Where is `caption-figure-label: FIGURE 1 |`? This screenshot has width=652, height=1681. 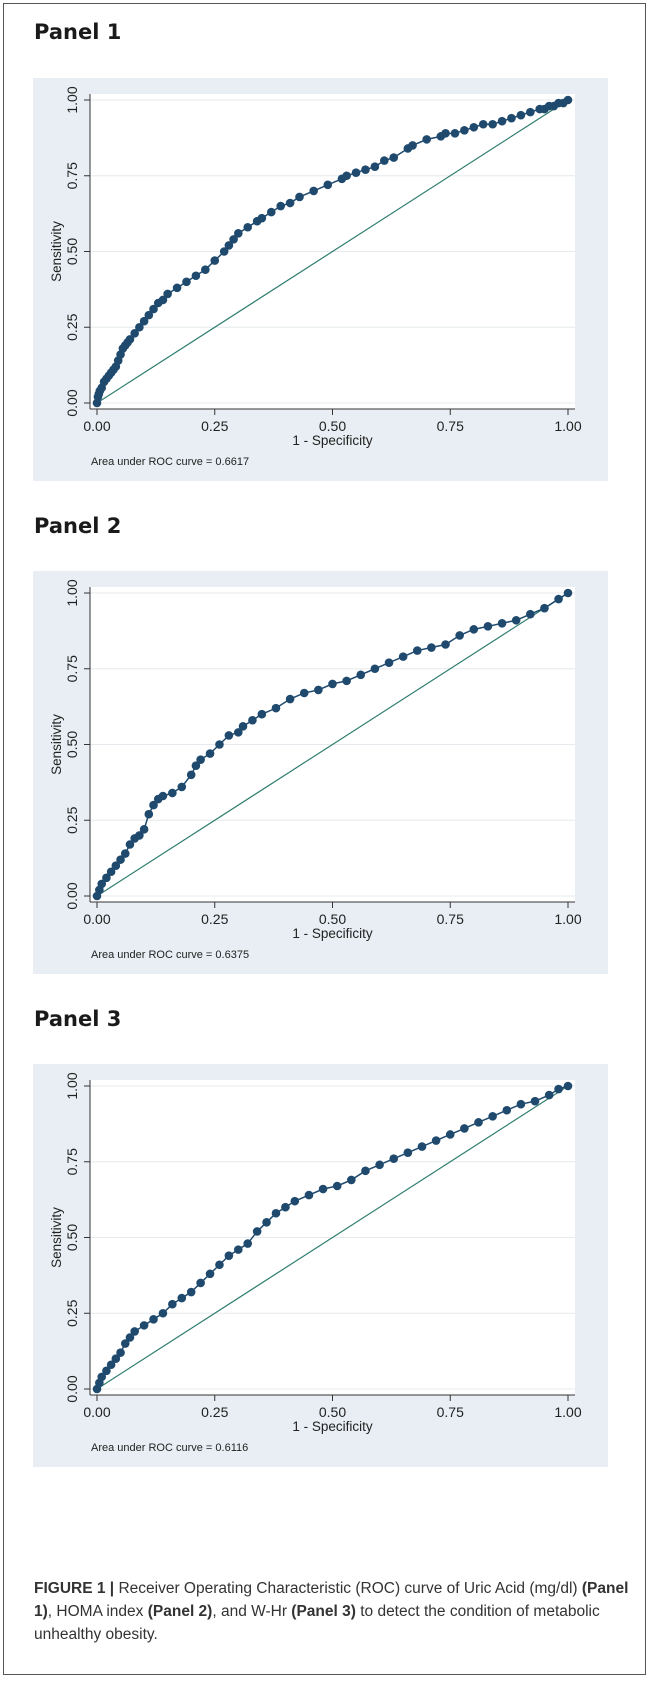
caption-figure-label: FIGURE 1 | is located at coordinates (74, 1588).